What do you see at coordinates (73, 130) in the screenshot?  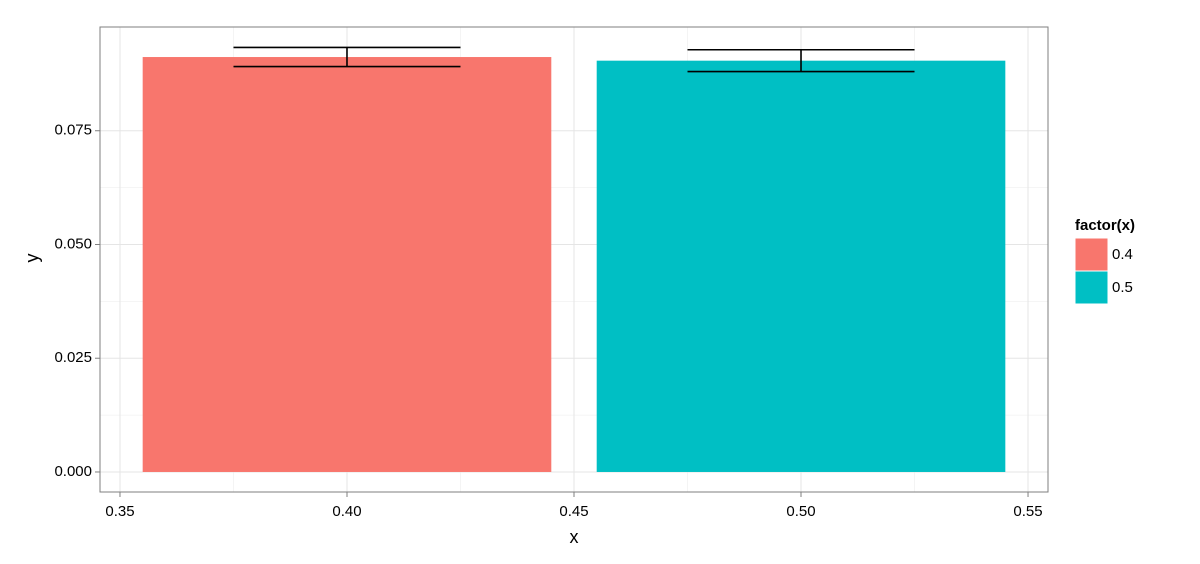 I see `y-tick-label: 0.075` at bounding box center [73, 130].